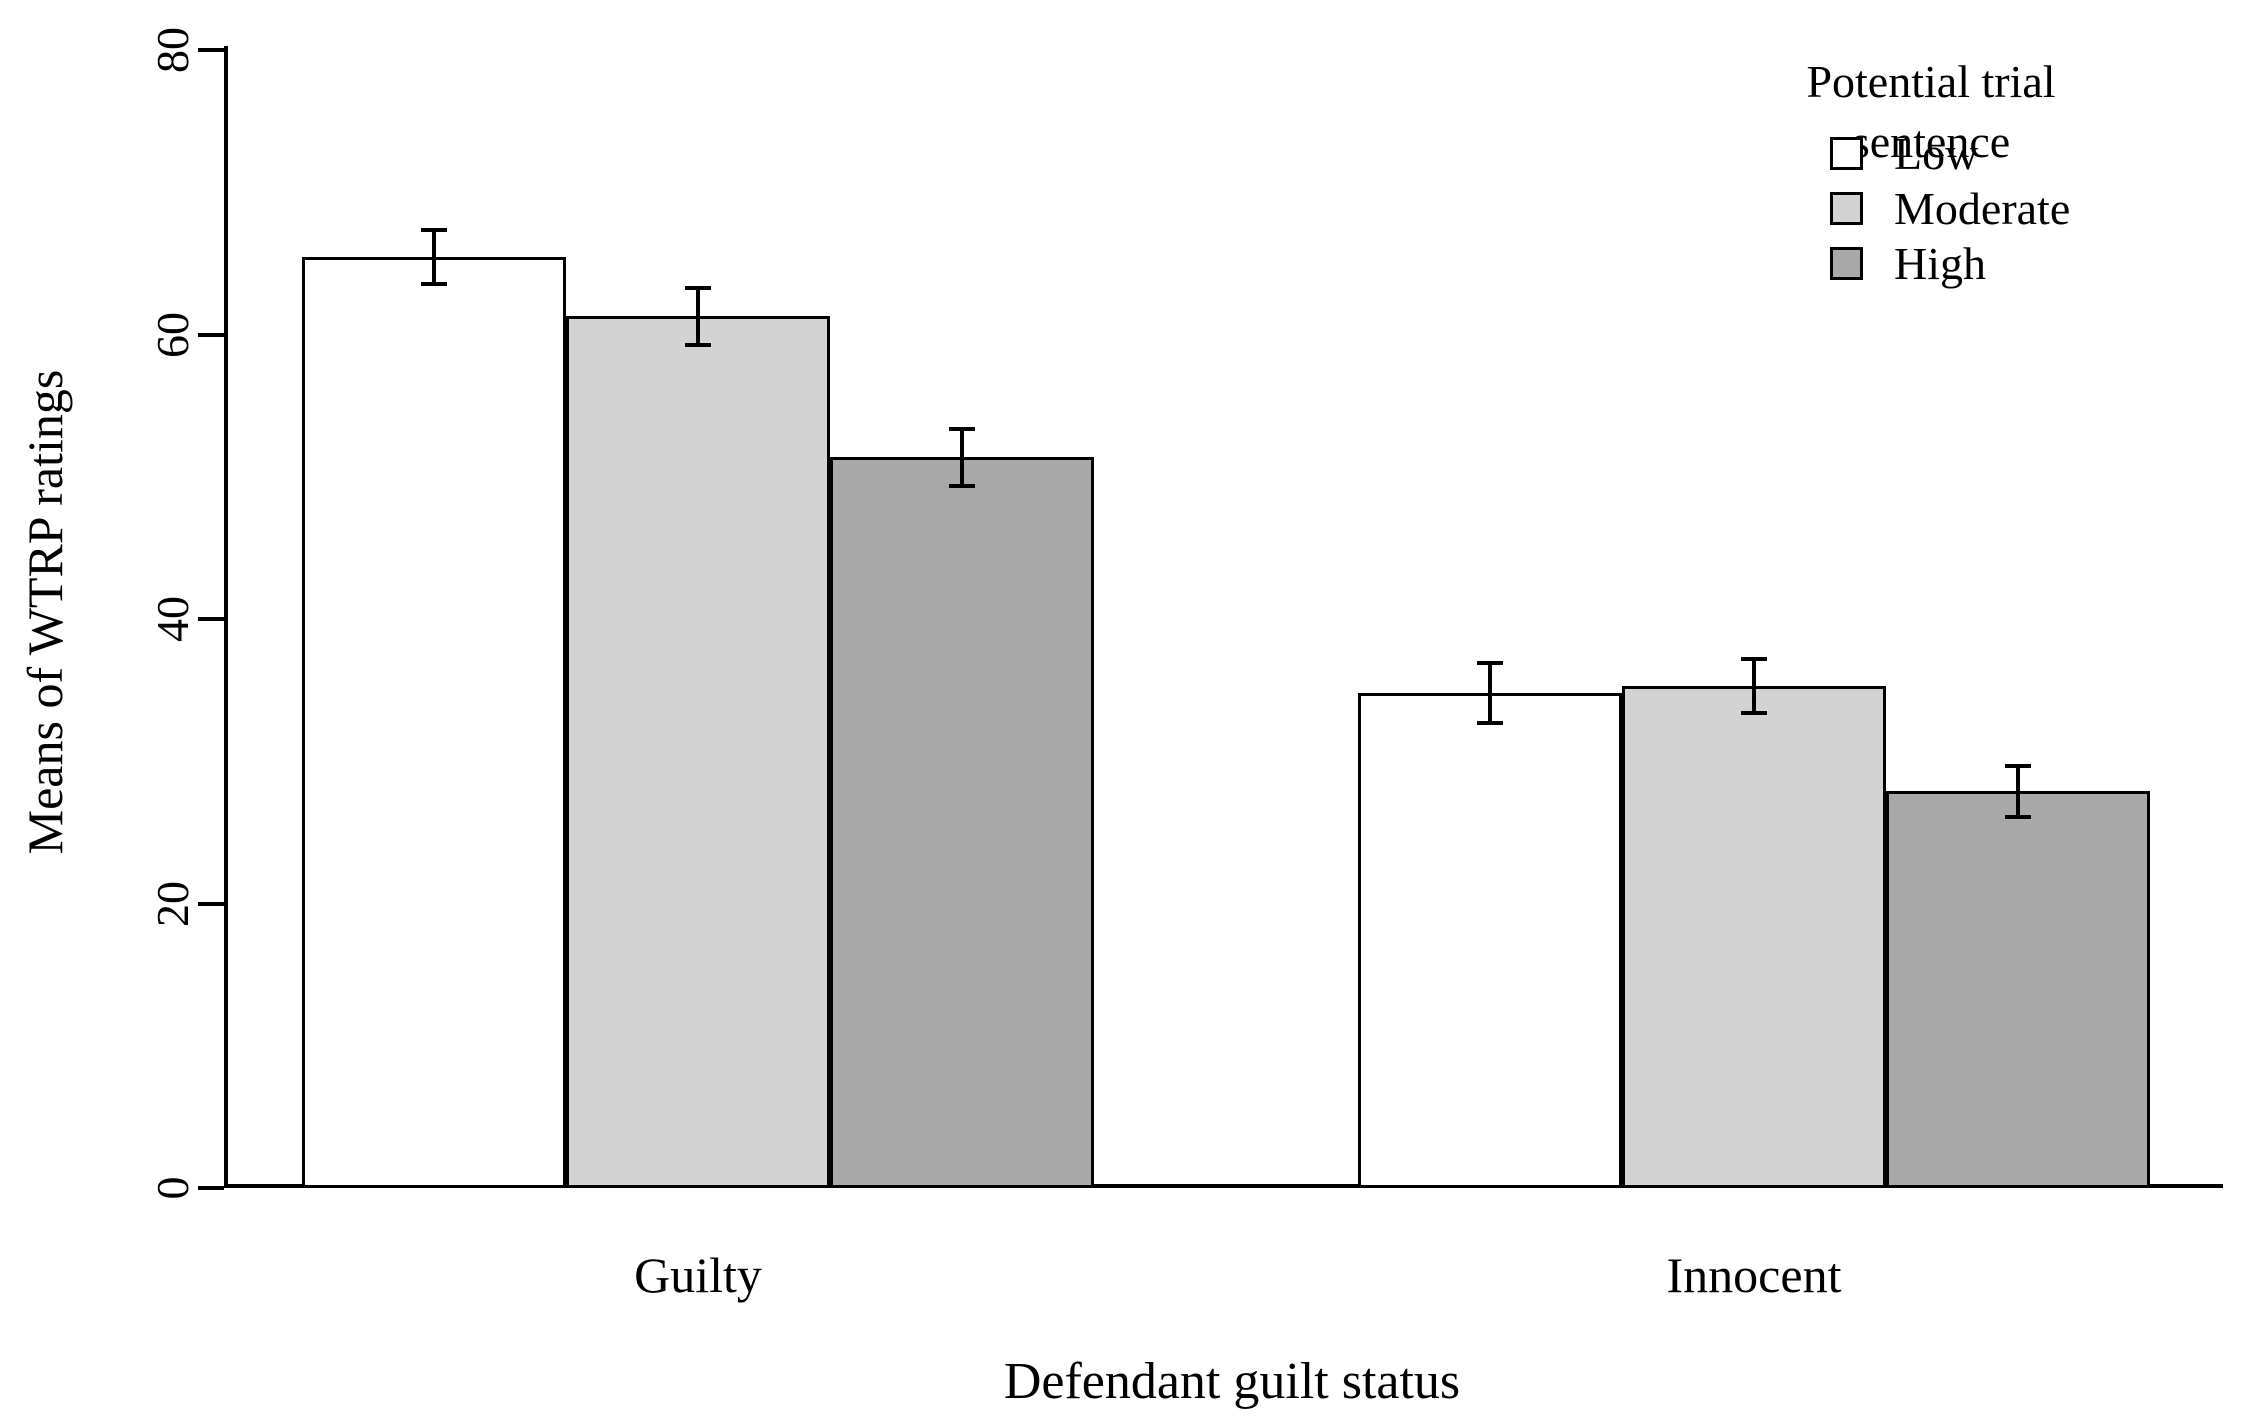 The height and width of the screenshot is (1428, 2243). I want to click on bar-innocent-low, so click(1490, 940).